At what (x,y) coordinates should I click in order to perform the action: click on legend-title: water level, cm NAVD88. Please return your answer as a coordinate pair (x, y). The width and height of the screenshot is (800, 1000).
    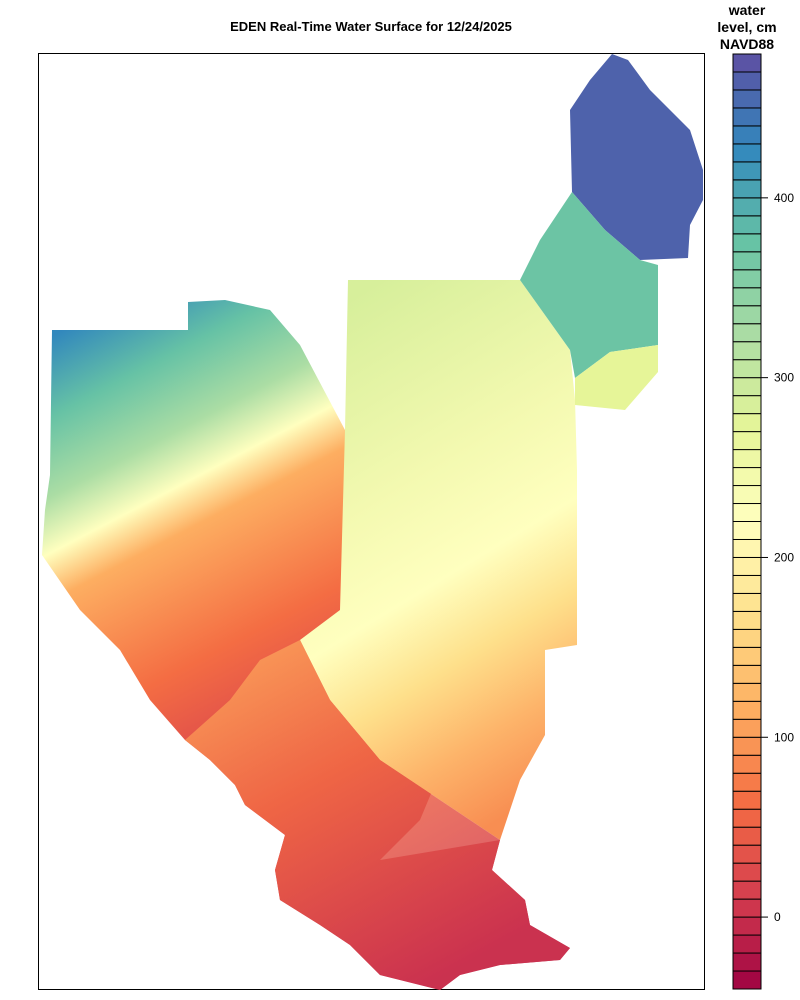
    Looking at the image, I should click on (747, 27).